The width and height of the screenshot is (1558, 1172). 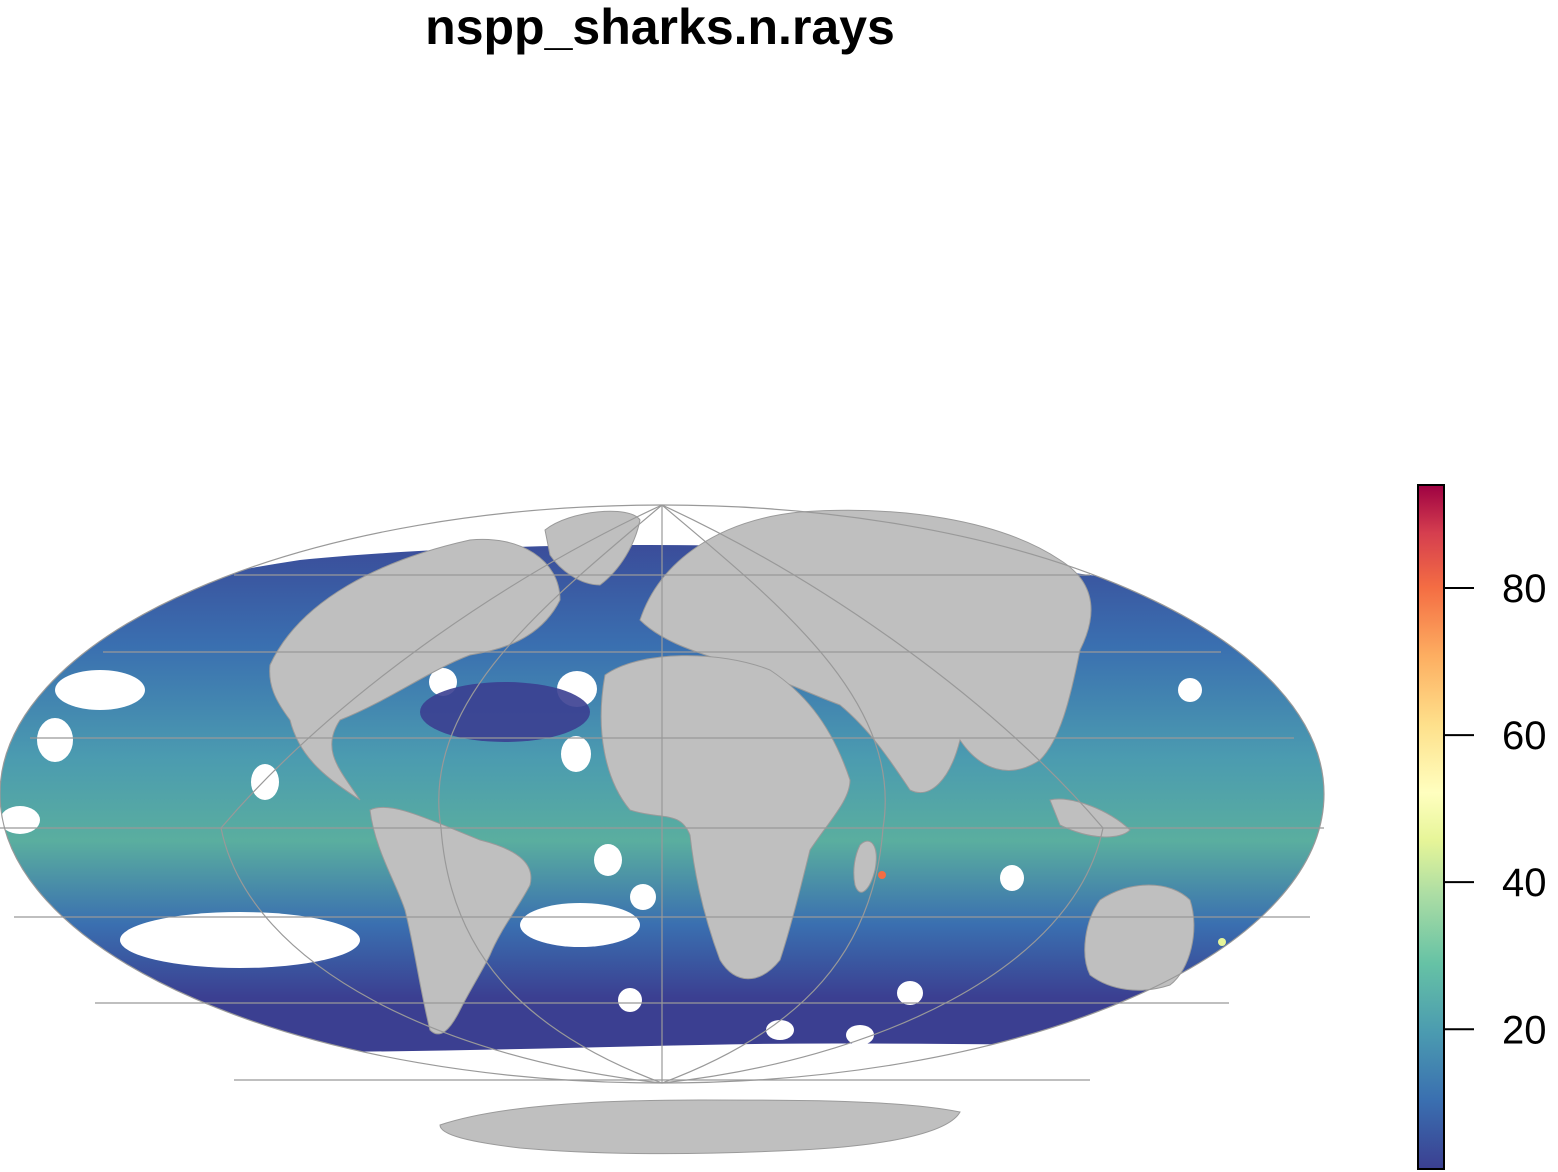 What do you see at coordinates (1139, 937) in the screenshot?
I see `australia` at bounding box center [1139, 937].